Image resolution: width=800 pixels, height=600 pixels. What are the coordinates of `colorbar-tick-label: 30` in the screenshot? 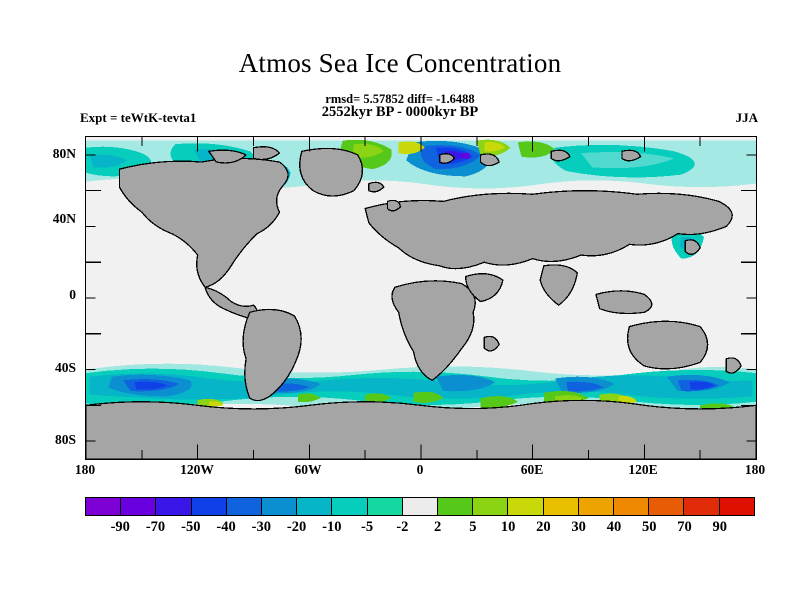 It's located at (578, 527).